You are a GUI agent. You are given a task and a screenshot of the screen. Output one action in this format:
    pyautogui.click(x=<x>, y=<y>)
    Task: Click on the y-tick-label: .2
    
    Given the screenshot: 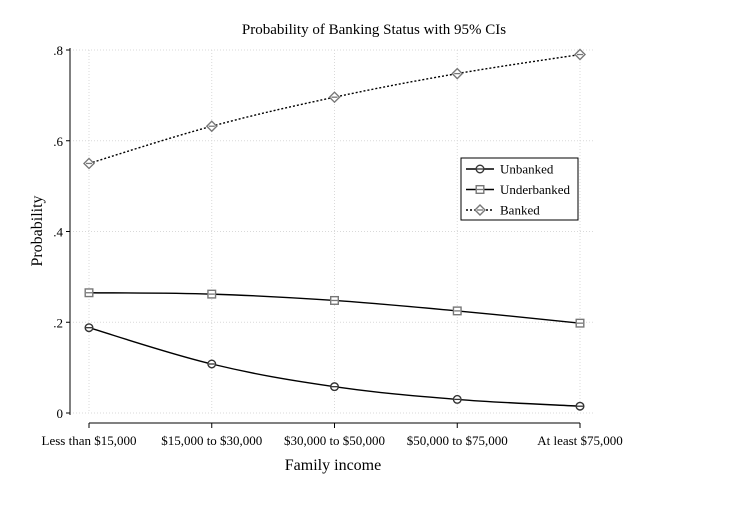 What is the action you would take?
    pyautogui.click(x=58, y=322)
    